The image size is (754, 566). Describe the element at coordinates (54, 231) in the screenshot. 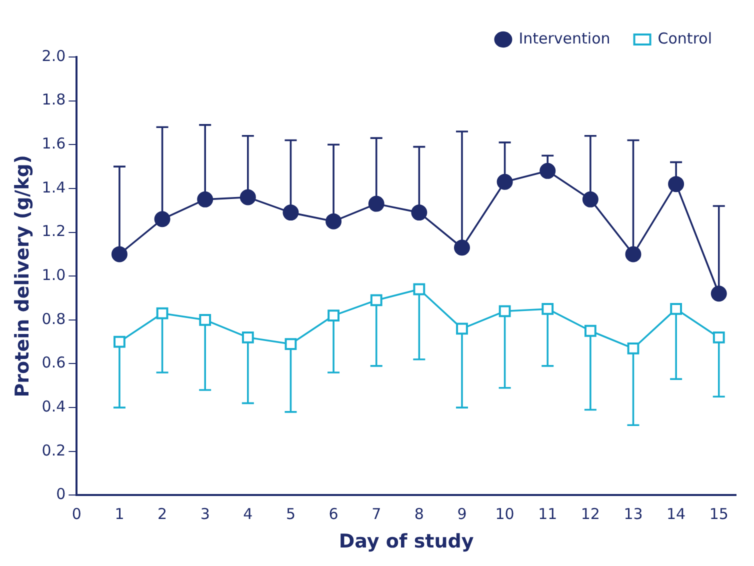

I see `y-tick-label: 1.2` at that location.